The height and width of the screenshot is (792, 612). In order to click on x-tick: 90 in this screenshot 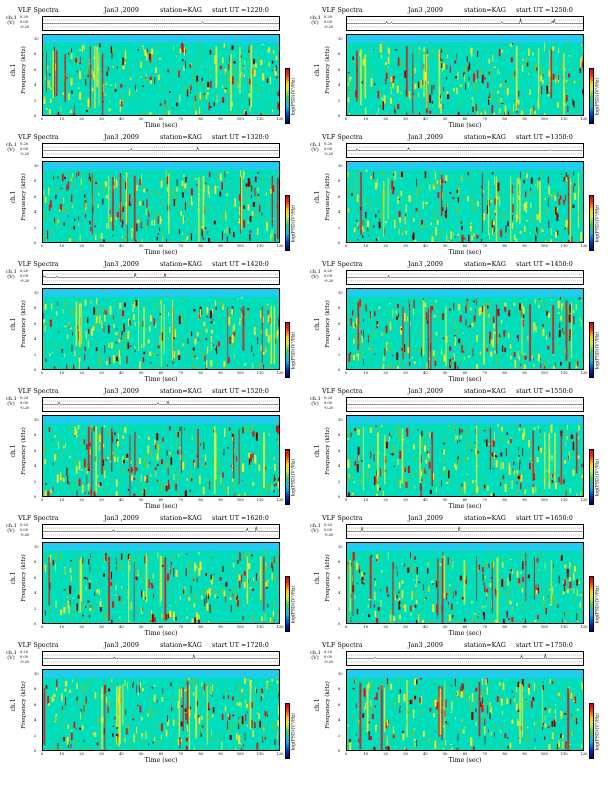, I will do `click(220, 627)`.